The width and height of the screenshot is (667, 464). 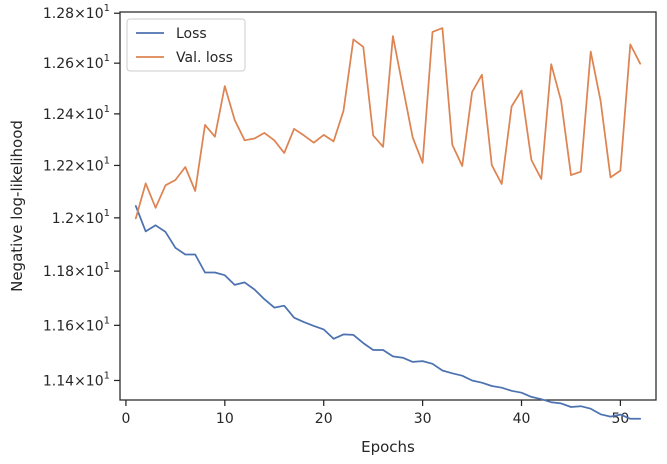 I want to click on y-tick-mantissa: 1.2, so click(x=63, y=219).